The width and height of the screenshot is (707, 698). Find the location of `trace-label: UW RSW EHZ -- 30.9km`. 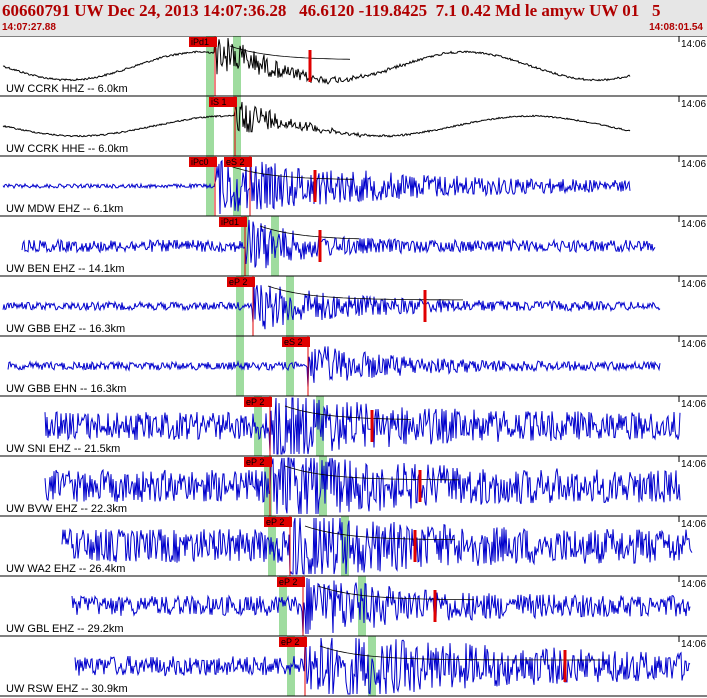

trace-label: UW RSW EHZ -- 30.9km is located at coordinates (67, 689).